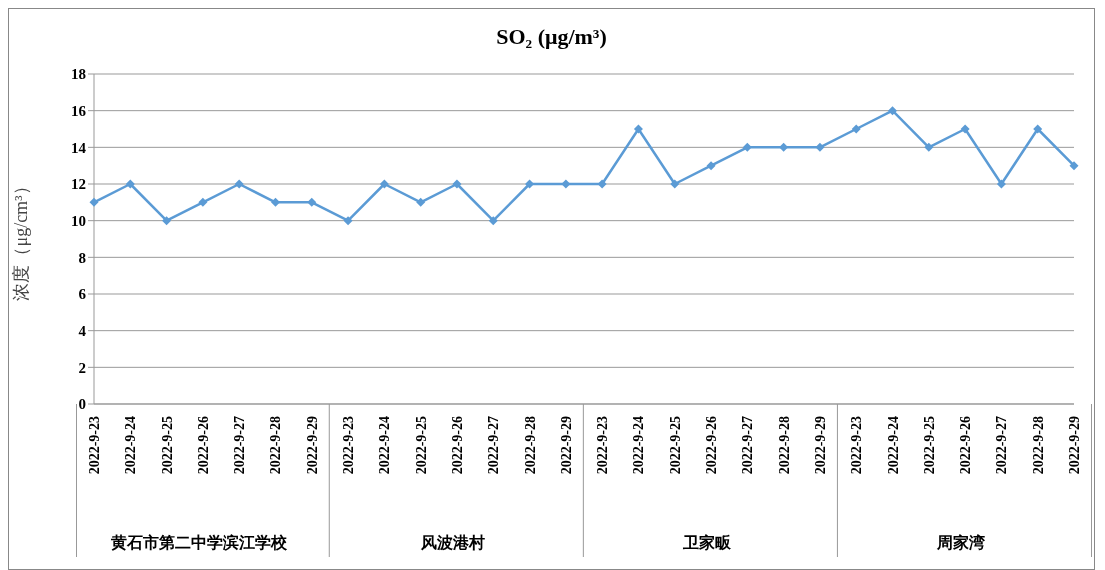  What do you see at coordinates (21, 239) in the screenshot?
I see `y-axis-title: 浓度（μg/cm³）` at bounding box center [21, 239].